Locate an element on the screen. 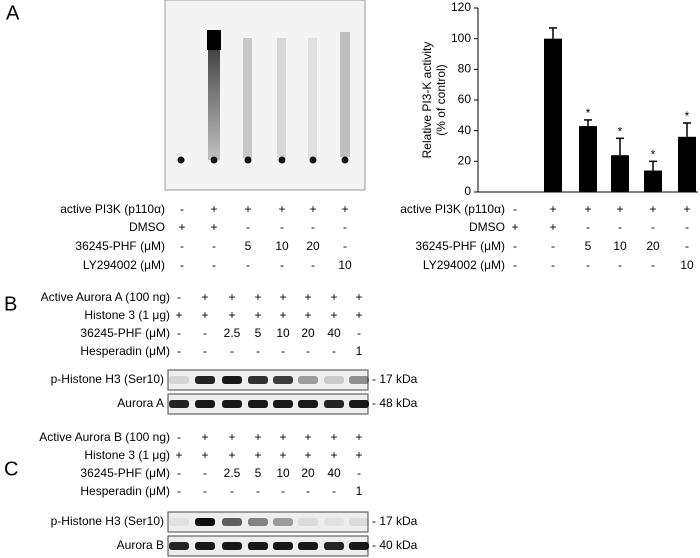 The width and height of the screenshot is (700, 558). y-axis-label: (% of control) is located at coordinates (441, 99).